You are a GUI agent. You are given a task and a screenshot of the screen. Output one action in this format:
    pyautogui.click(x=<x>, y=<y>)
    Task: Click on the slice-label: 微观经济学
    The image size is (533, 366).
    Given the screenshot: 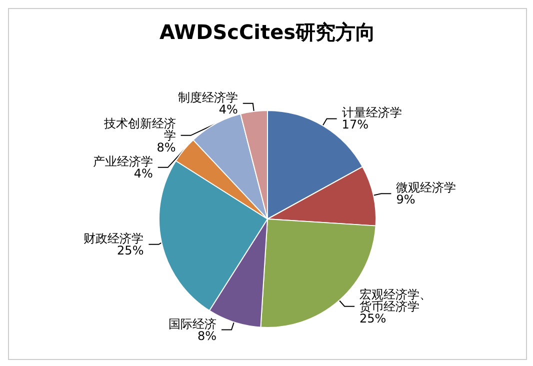 What is the action you would take?
    pyautogui.click(x=426, y=187)
    